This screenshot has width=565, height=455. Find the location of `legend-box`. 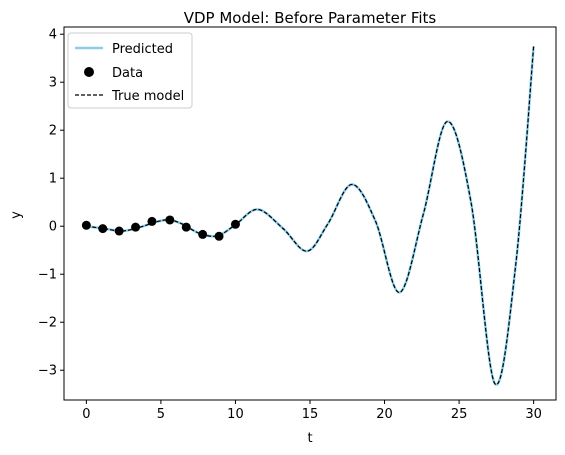

legend-box is located at coordinates (130, 70).